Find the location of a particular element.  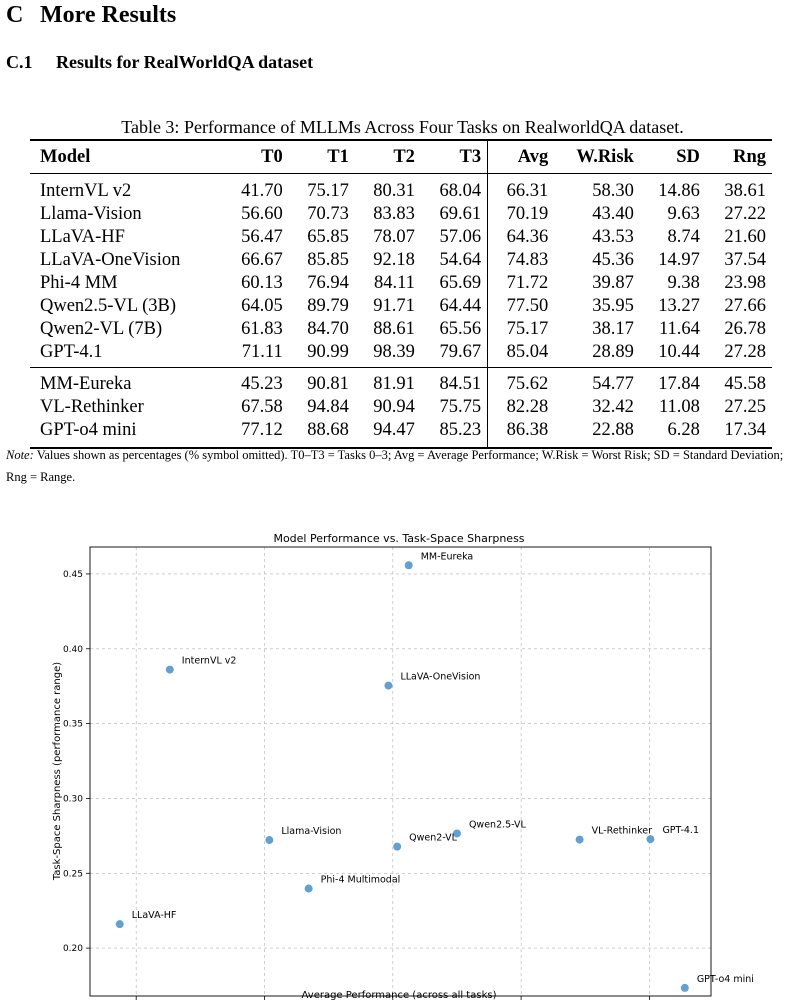

value-cell: 68.04 is located at coordinates (460, 191).